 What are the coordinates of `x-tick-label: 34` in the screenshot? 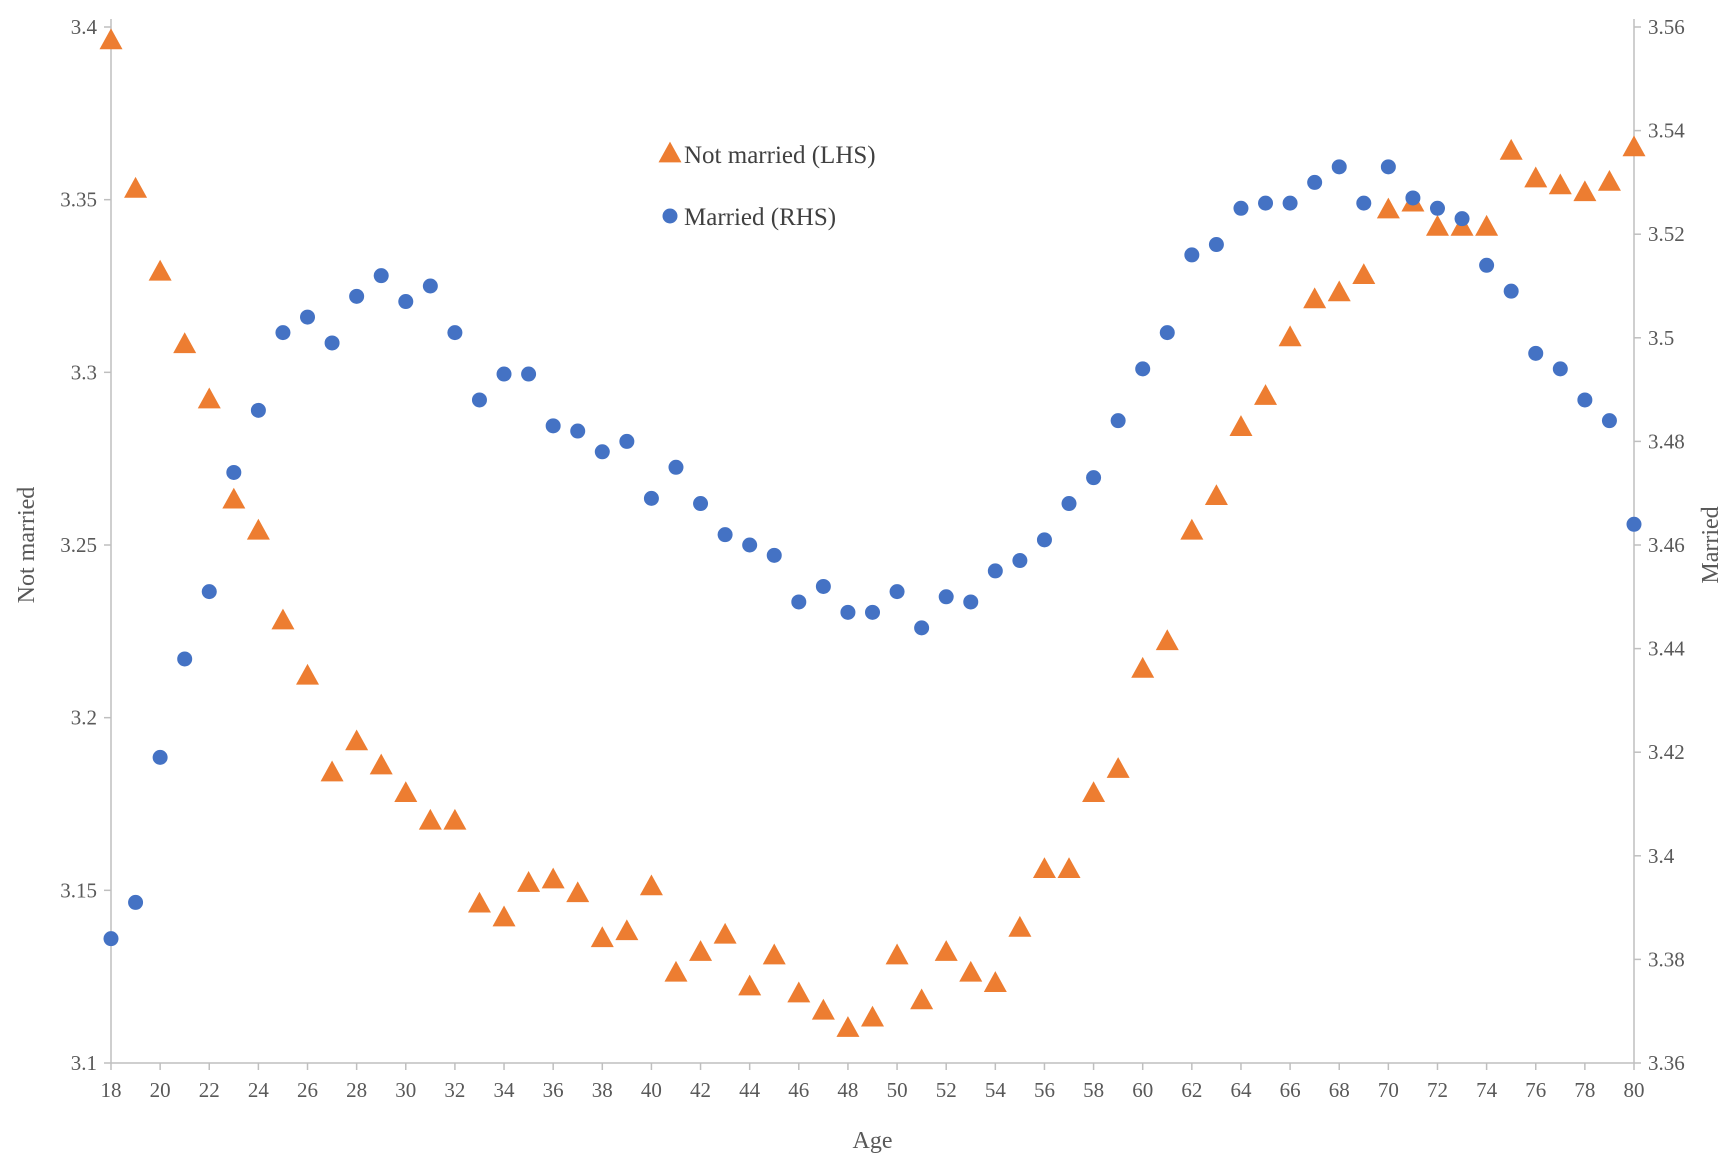 It's located at (505, 1090).